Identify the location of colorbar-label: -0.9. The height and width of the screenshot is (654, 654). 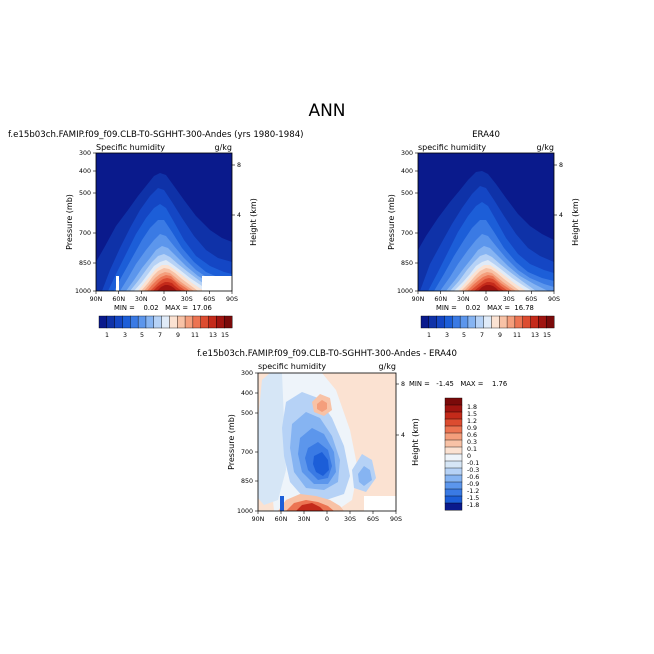
(473, 484).